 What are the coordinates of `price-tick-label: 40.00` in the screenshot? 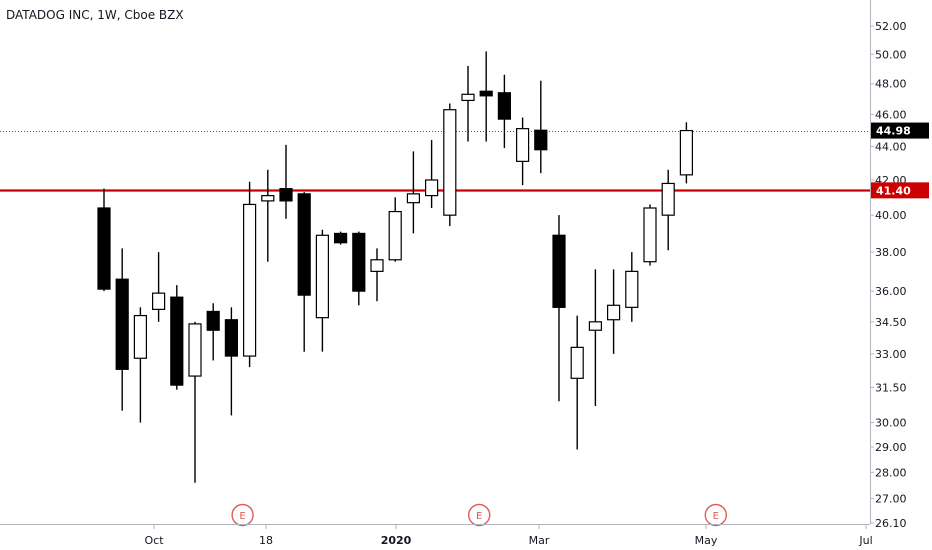 It's located at (891, 215).